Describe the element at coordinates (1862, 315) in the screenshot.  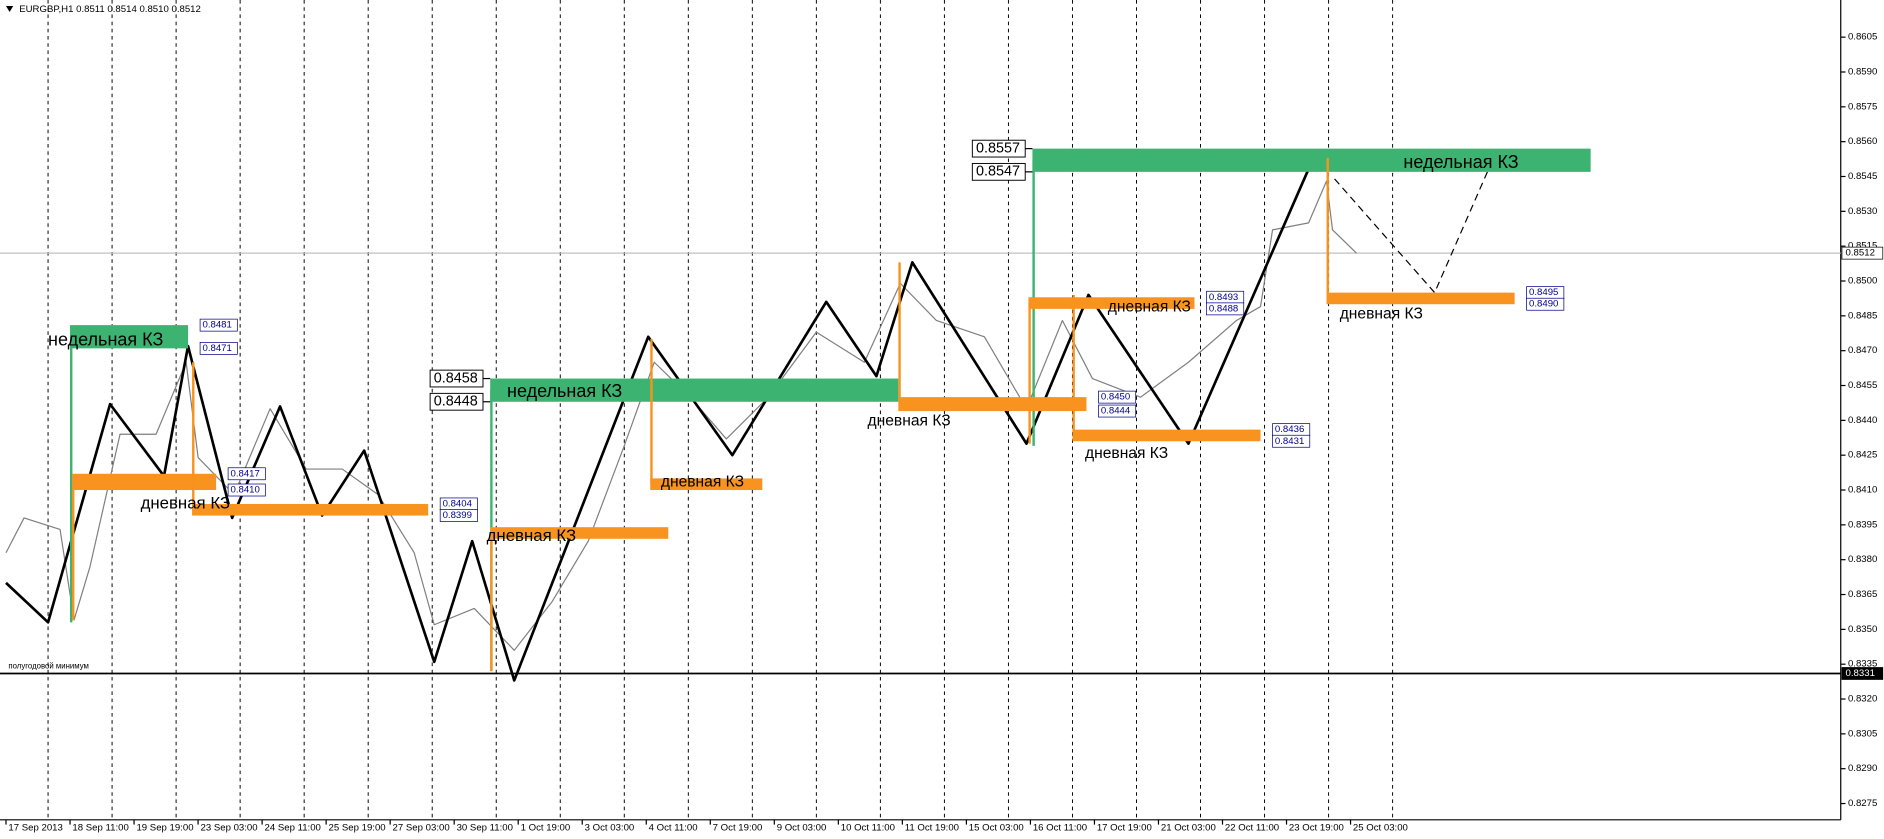
I see `y-tick-label: 0.8485` at that location.